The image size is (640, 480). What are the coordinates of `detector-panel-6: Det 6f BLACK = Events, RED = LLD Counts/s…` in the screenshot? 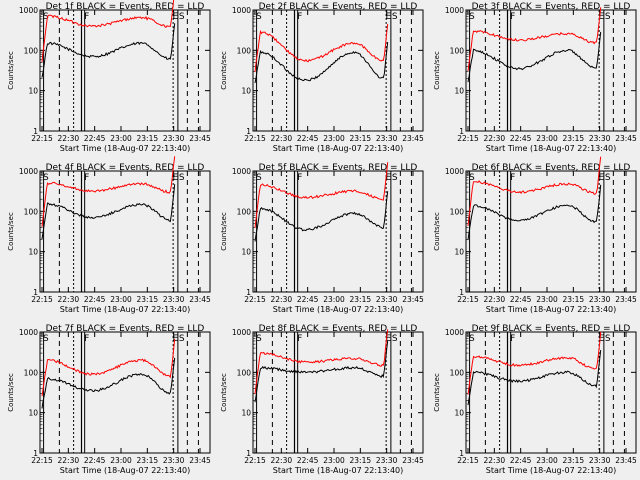 It's located at (535, 235).